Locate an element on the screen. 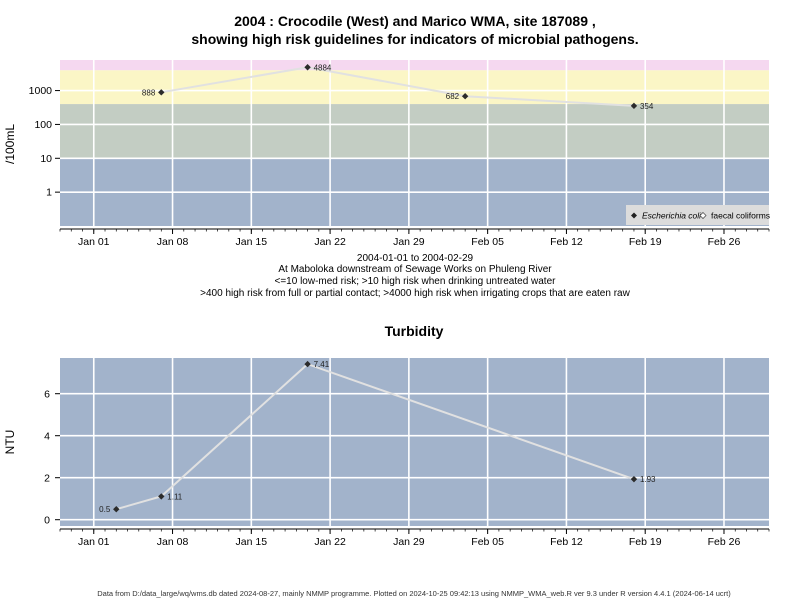 The width and height of the screenshot is (800, 600). legend: Escherichia coli faecal coliforms is located at coordinates (698, 215).